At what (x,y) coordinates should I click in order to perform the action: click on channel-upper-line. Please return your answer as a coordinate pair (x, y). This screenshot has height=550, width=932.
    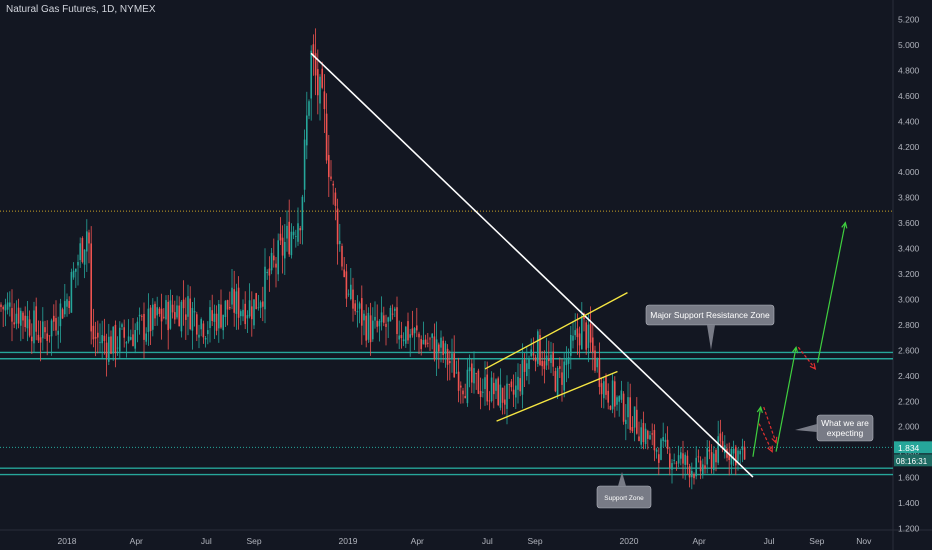
    Looking at the image, I should click on (556, 330).